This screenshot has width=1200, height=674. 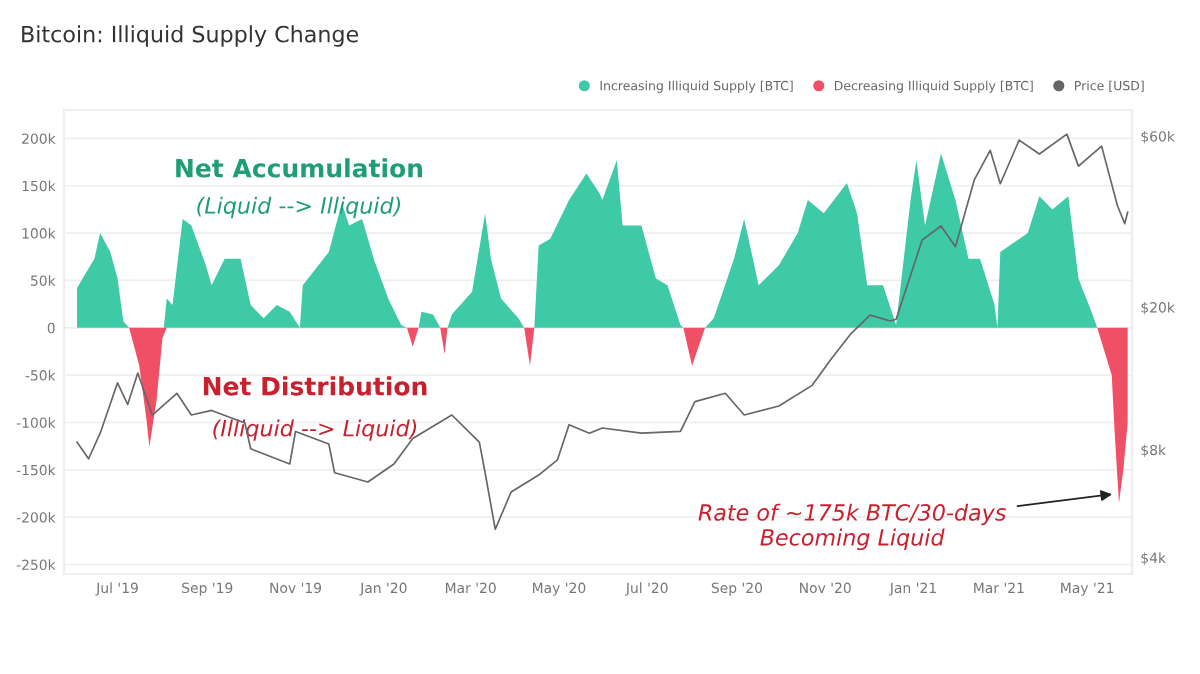 What do you see at coordinates (315, 386) in the screenshot?
I see `annotation: Net Distribution` at bounding box center [315, 386].